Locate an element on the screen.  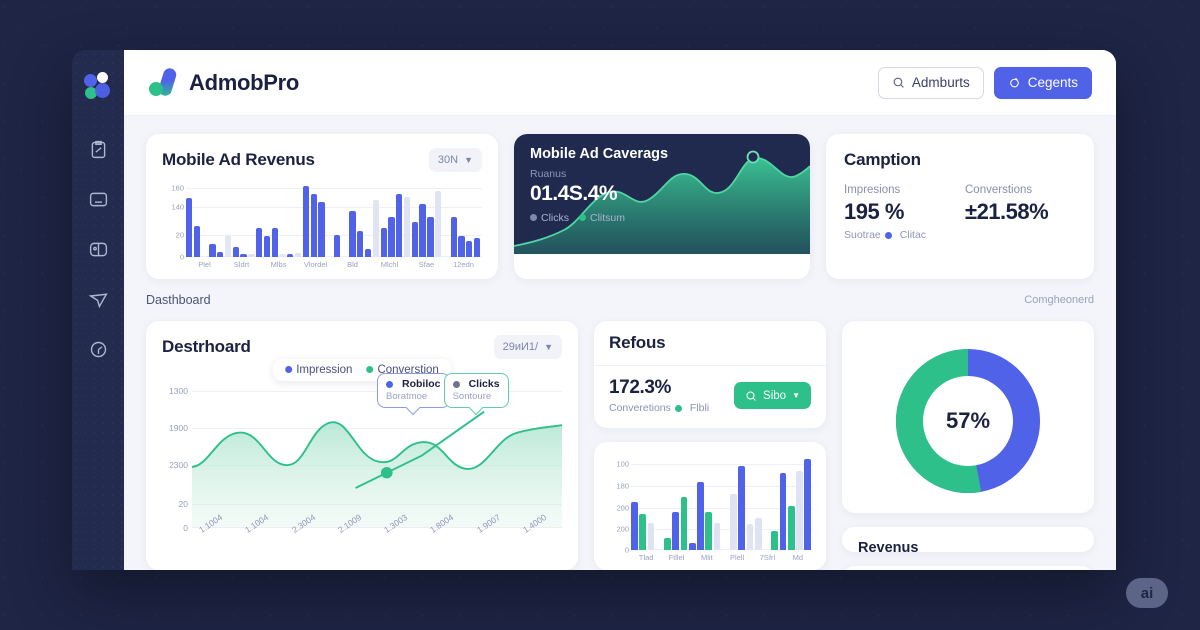
cegents-button: Cegents is located at coordinates (1042, 82).